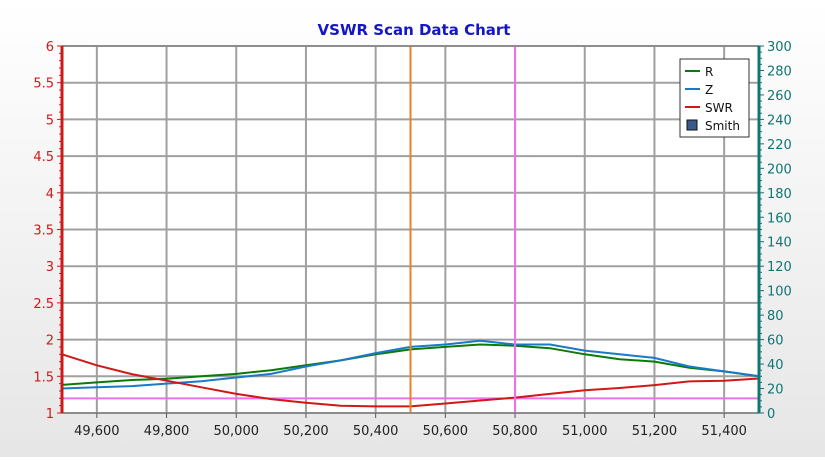 The height and width of the screenshot is (461, 825). Describe the element at coordinates (722, 126) in the screenshot. I see `legend-label-smith: Smith` at that location.